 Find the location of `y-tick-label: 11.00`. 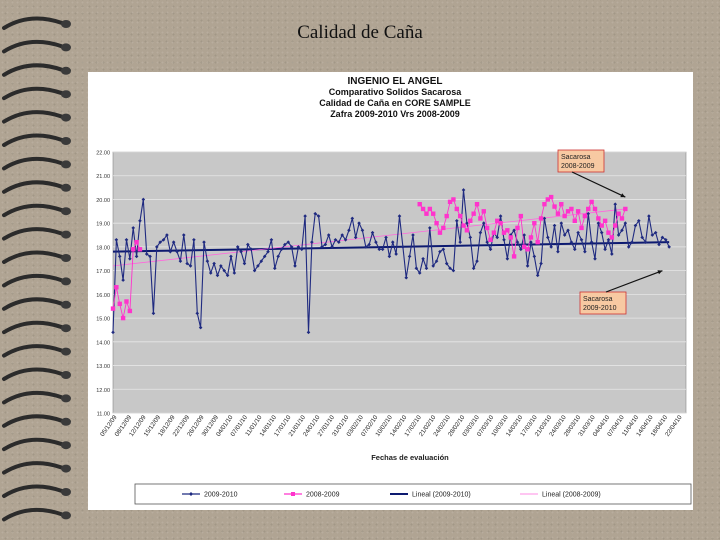

y-tick-label: 11.00 is located at coordinates (103, 415).